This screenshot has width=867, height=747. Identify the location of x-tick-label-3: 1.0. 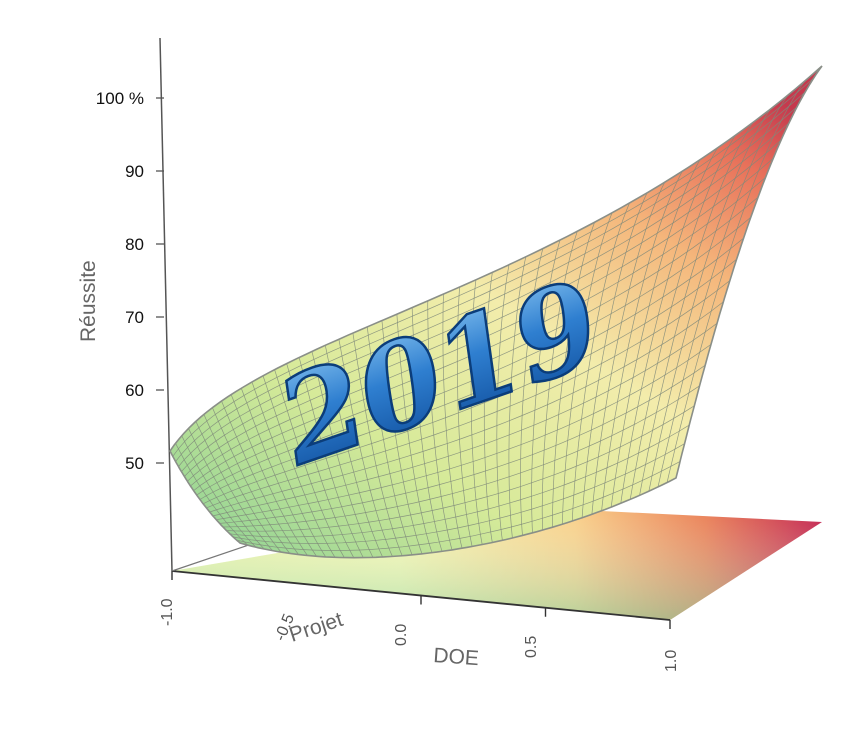
(671, 661).